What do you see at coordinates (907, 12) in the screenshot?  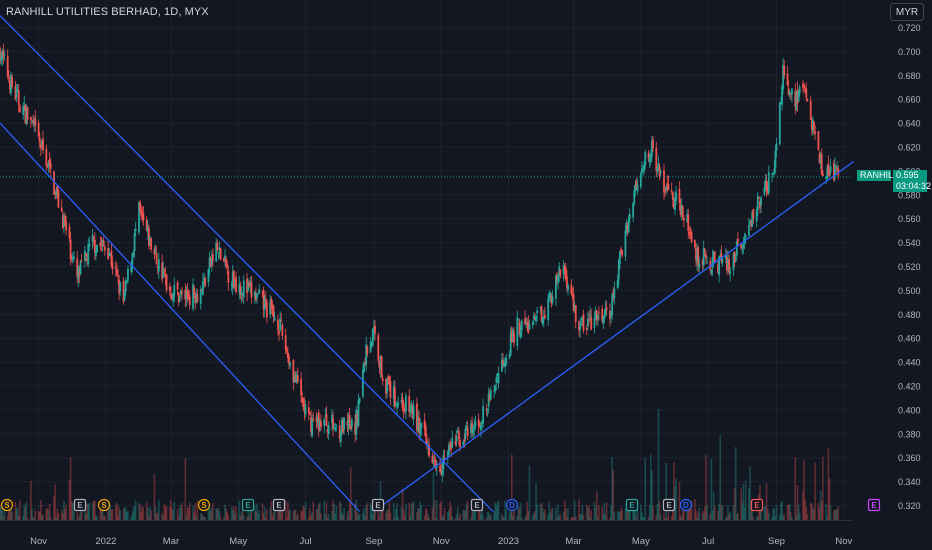 I see `currency-button: MYR` at bounding box center [907, 12].